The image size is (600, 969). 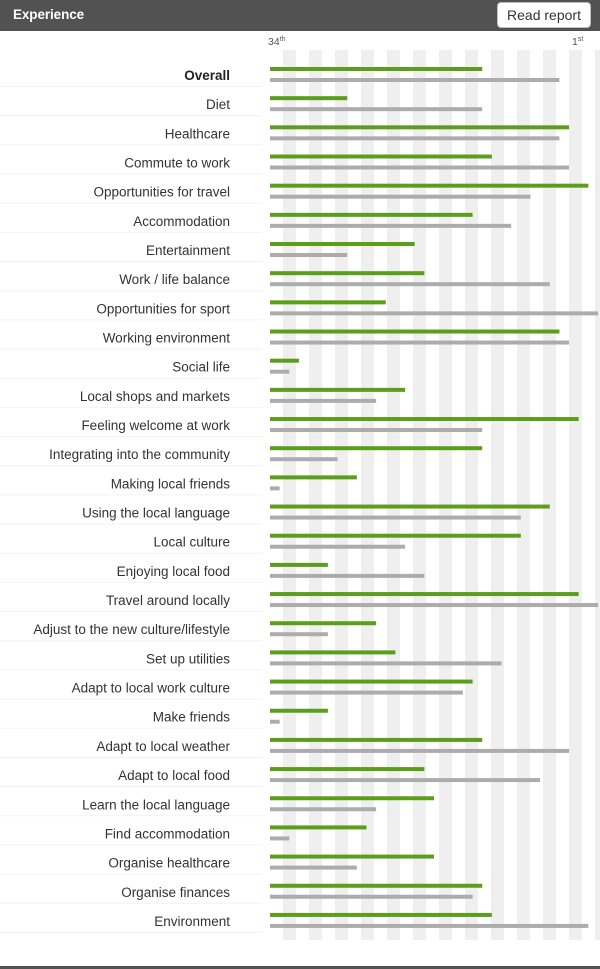 I want to click on page-title: Experience, so click(x=49, y=14).